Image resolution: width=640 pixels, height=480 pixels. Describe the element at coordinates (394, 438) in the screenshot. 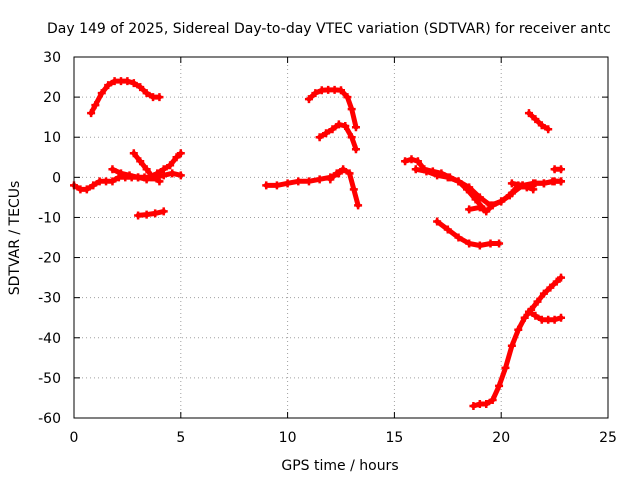

I see `x-tick-label: 15` at that location.